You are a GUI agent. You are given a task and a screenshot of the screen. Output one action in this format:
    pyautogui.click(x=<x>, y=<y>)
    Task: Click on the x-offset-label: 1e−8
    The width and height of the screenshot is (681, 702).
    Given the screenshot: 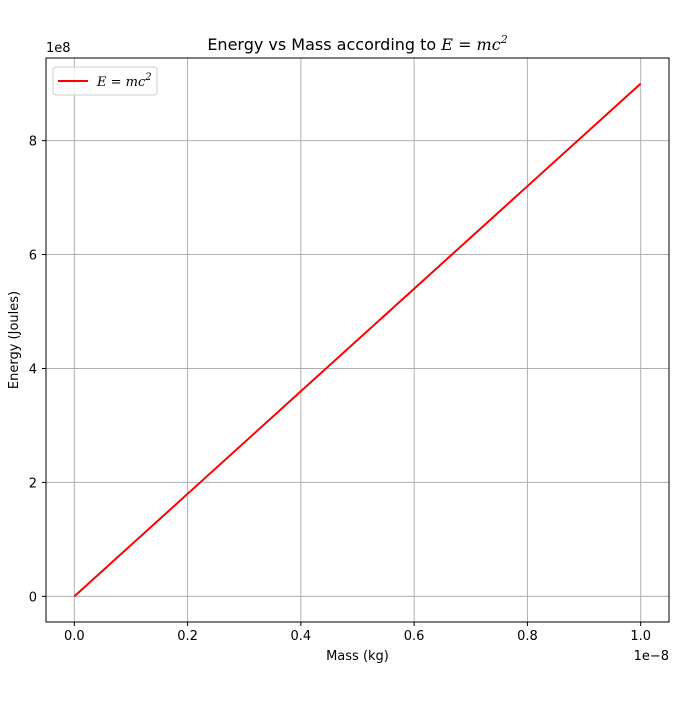 What is the action you would take?
    pyautogui.click(x=651, y=656)
    